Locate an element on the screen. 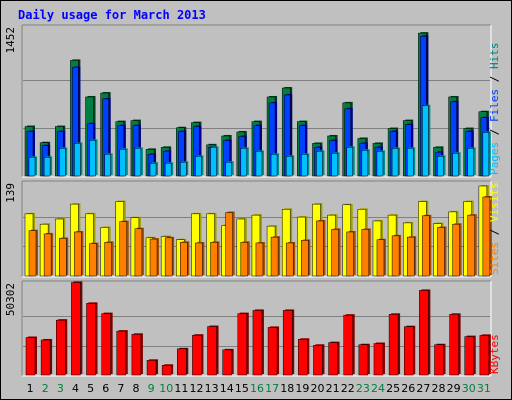 The width and height of the screenshot is (512, 400). day-label-24: 24 is located at coordinates (378, 388).